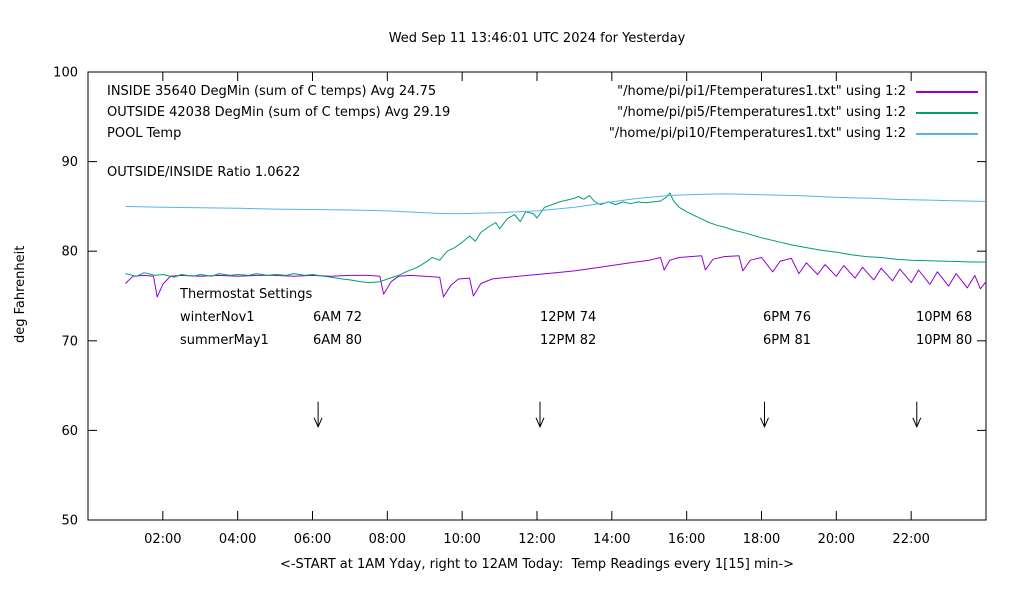 The image size is (1020, 600). What do you see at coordinates (144, 133) in the screenshot?
I see `legend-label-pool: POOL Temp` at bounding box center [144, 133].